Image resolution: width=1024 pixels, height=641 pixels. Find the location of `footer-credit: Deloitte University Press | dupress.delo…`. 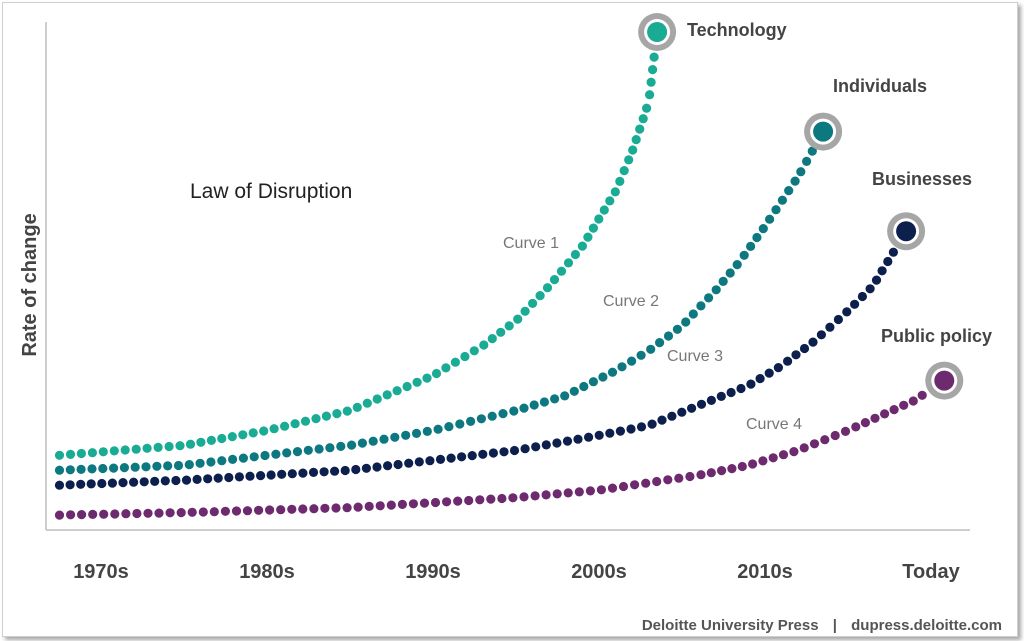

footer-credit: Deloitte University Press | dupress.delo… is located at coordinates (822, 625).